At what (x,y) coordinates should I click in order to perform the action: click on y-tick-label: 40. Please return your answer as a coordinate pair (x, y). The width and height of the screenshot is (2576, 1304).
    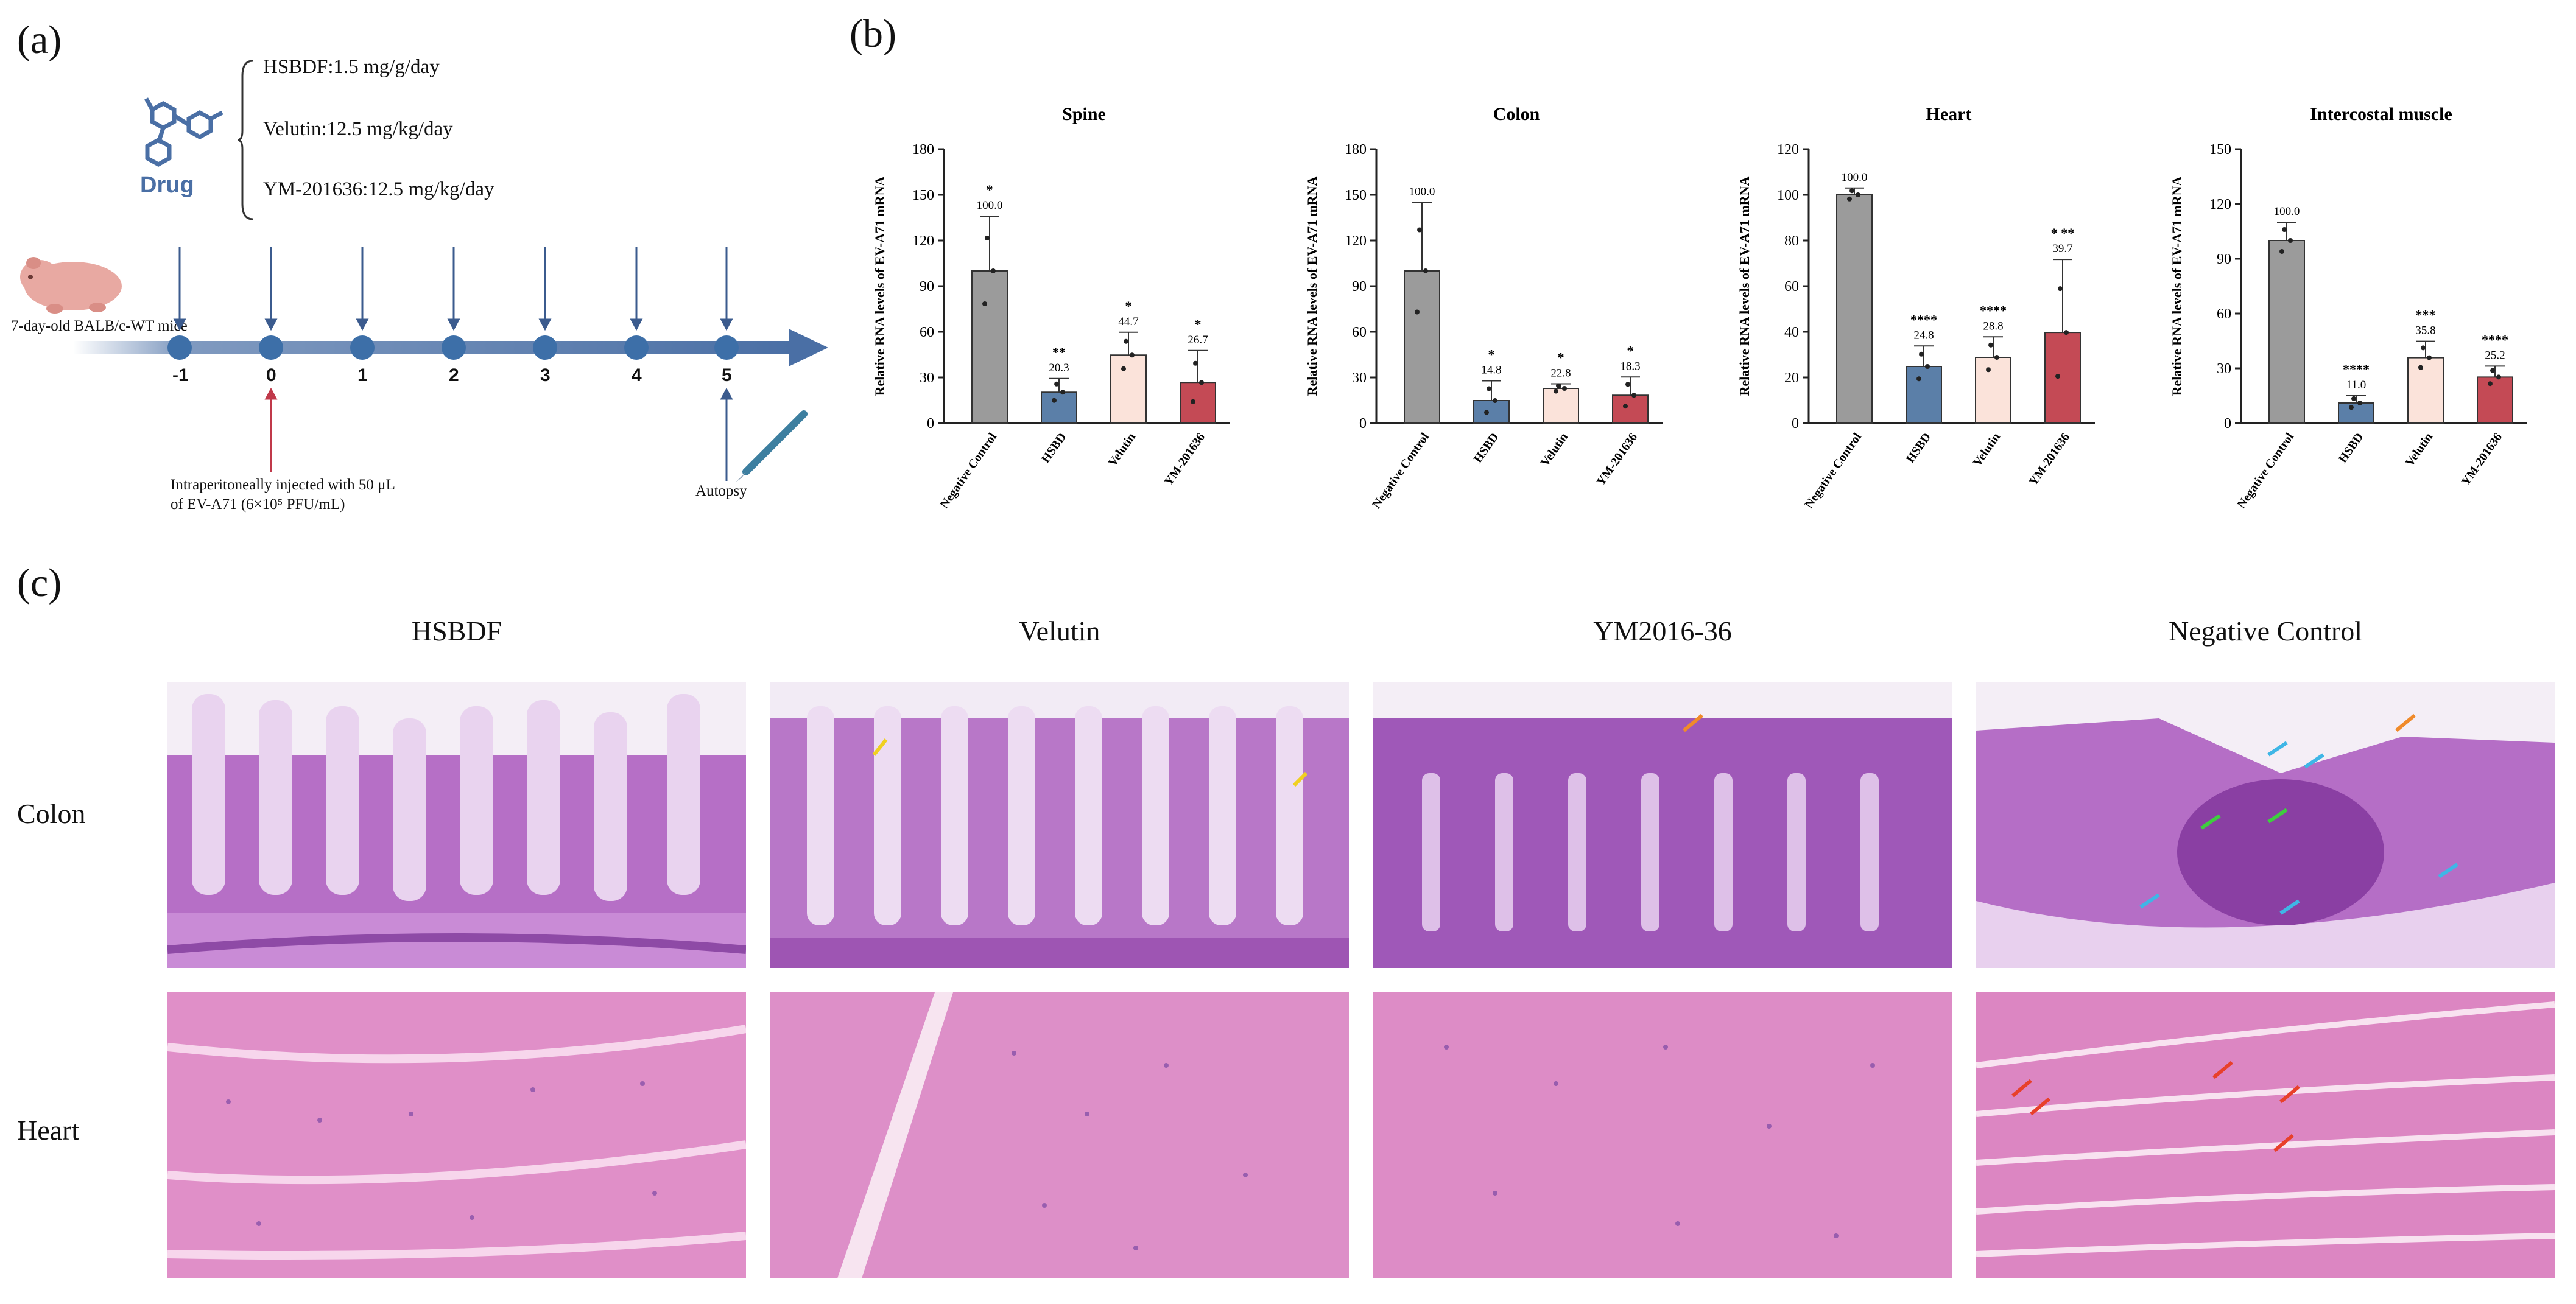
    Looking at the image, I should click on (1791, 332).